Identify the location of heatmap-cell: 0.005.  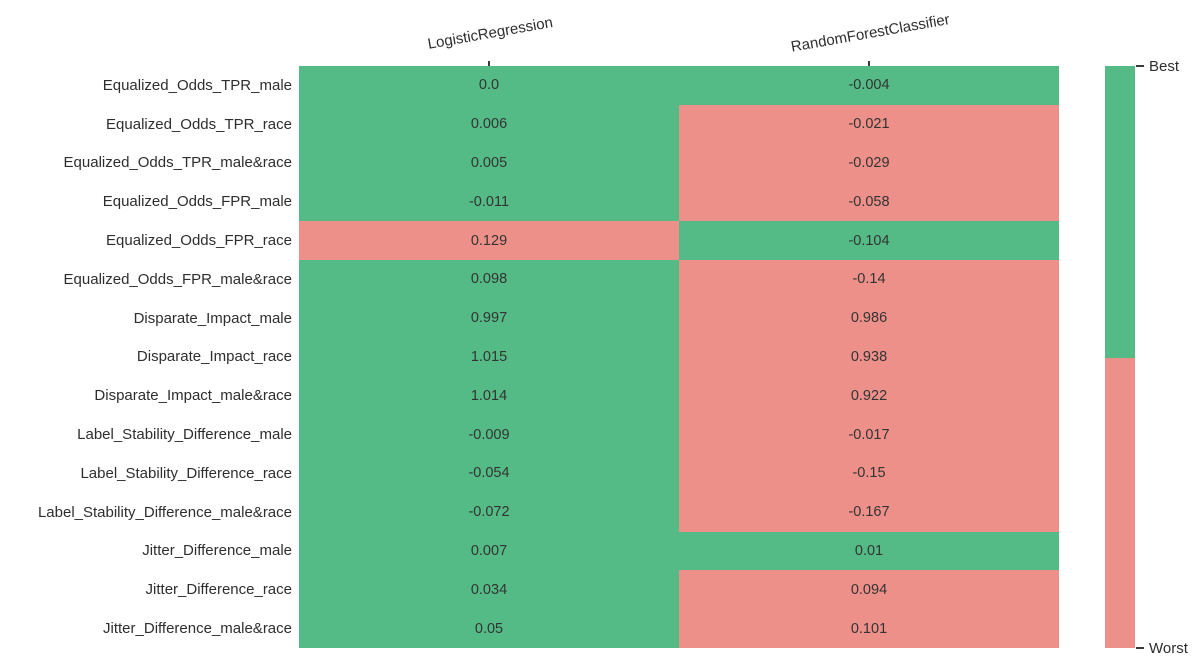
(489, 163).